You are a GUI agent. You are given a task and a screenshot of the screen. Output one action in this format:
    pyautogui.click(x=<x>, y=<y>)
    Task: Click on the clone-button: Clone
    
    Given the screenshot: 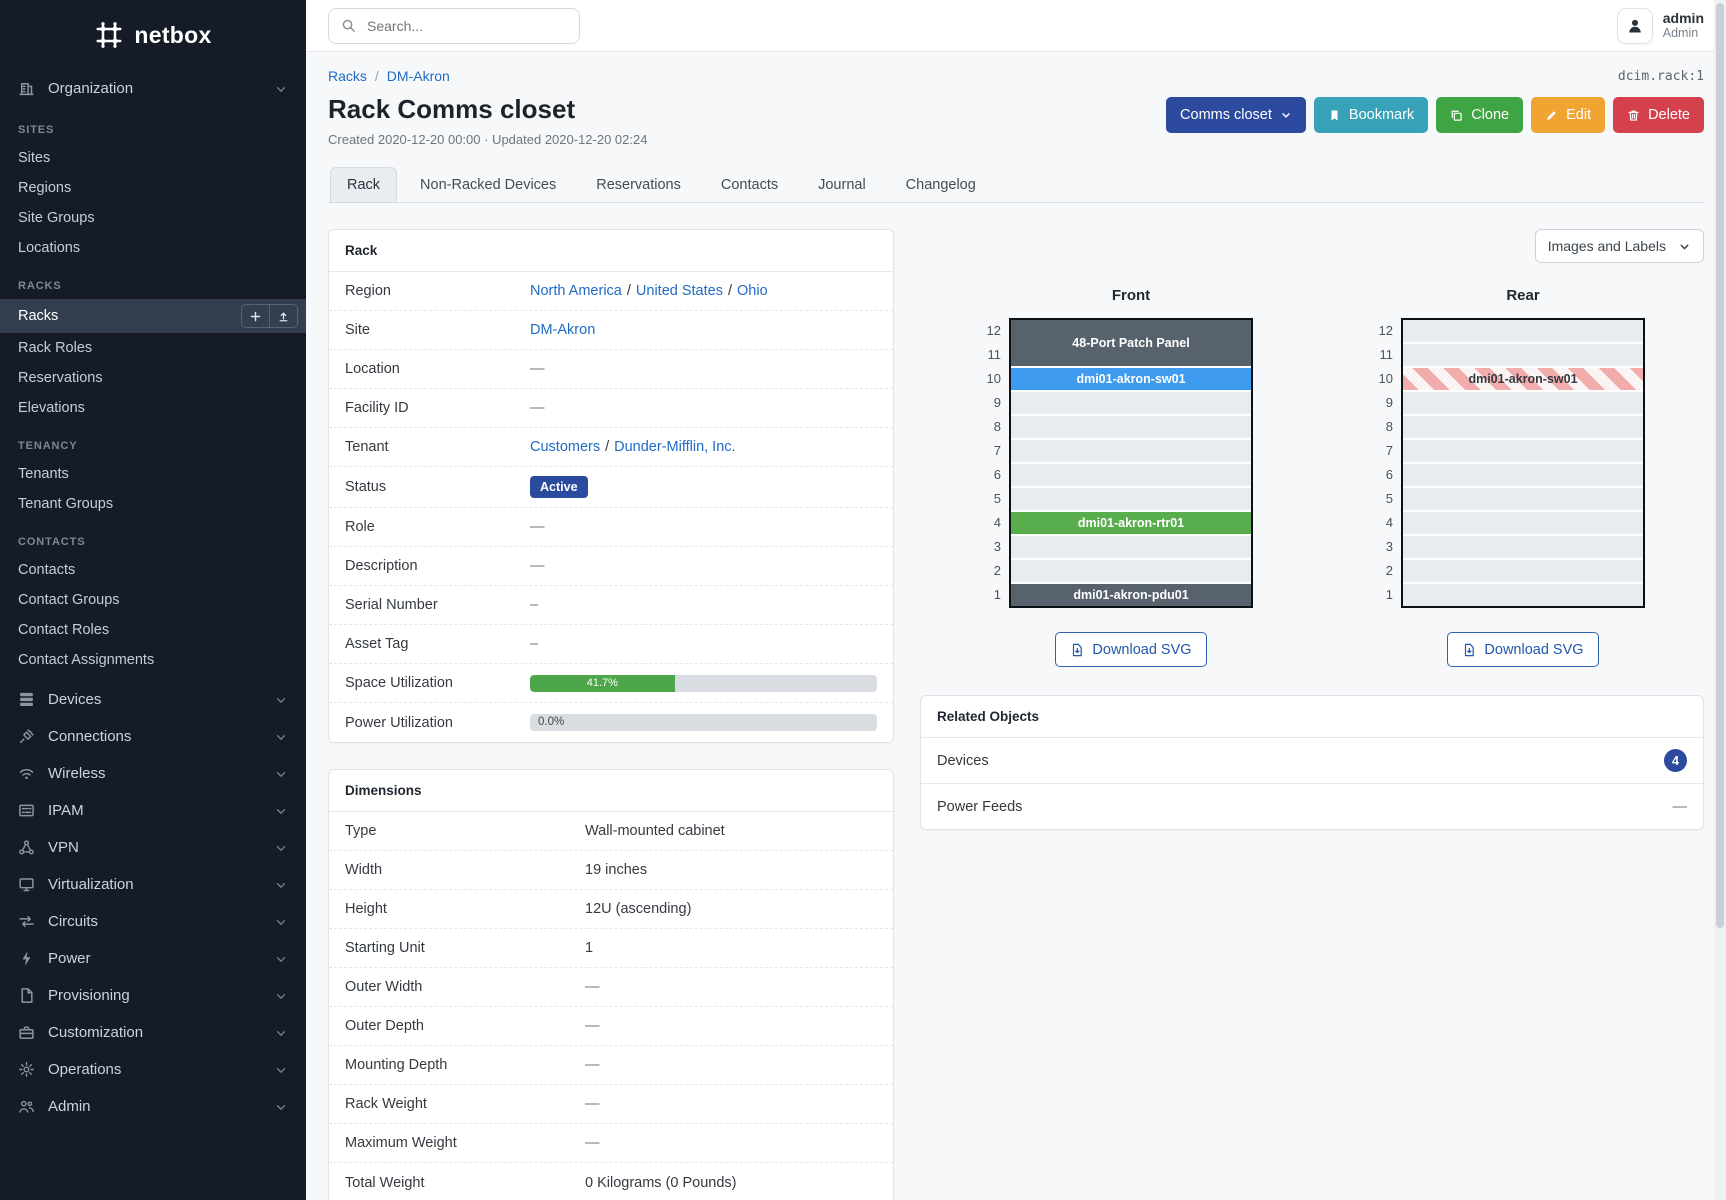 What is the action you would take?
    pyautogui.click(x=1480, y=115)
    